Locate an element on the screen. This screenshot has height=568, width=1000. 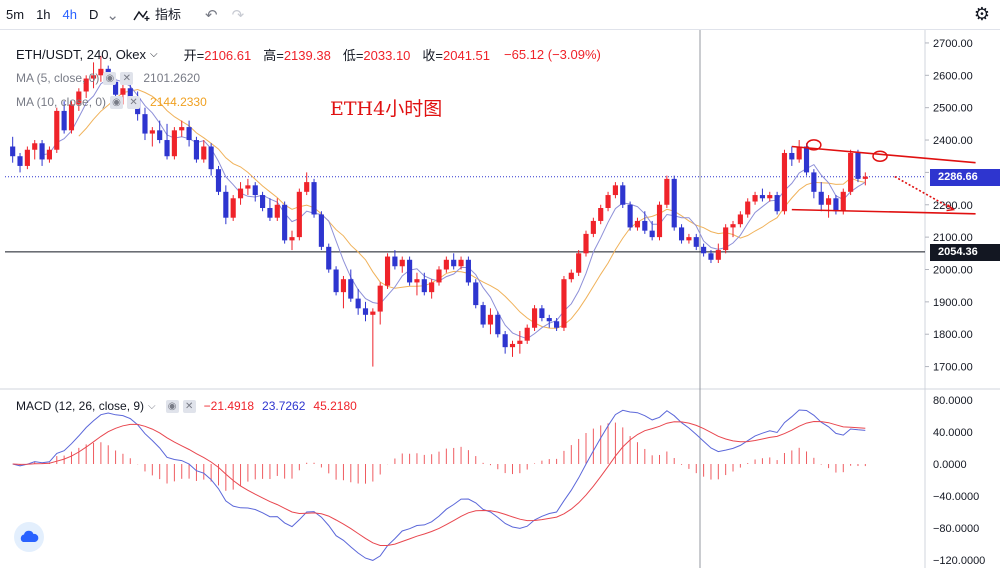
ma5-legend: MA (5, close, 0) ◉ ✕ 2101.2620 is located at coordinates (108, 78).